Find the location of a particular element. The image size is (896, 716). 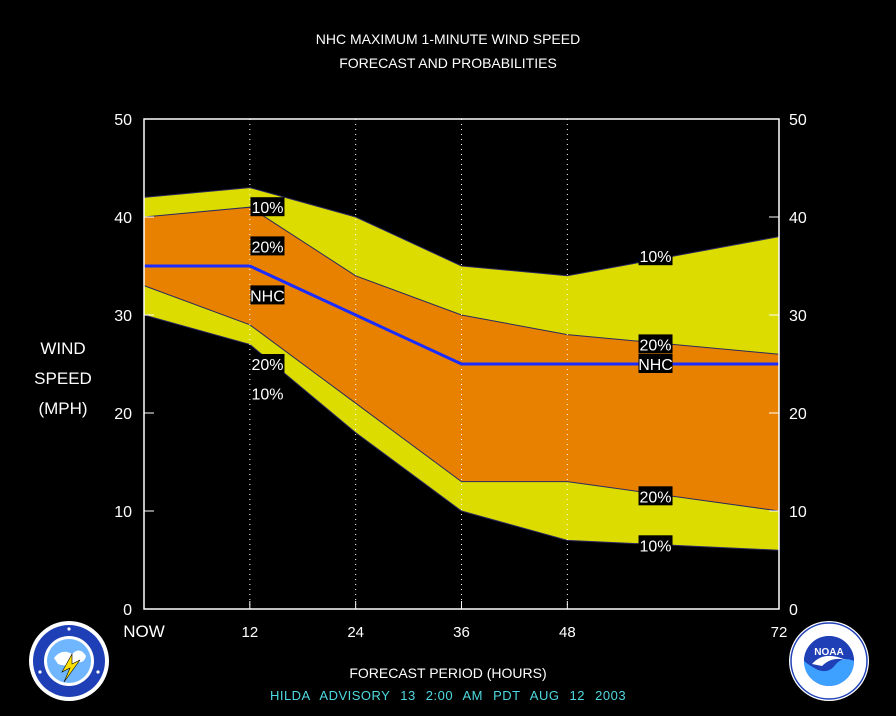

series-label-text-9: 10% is located at coordinates (656, 546).